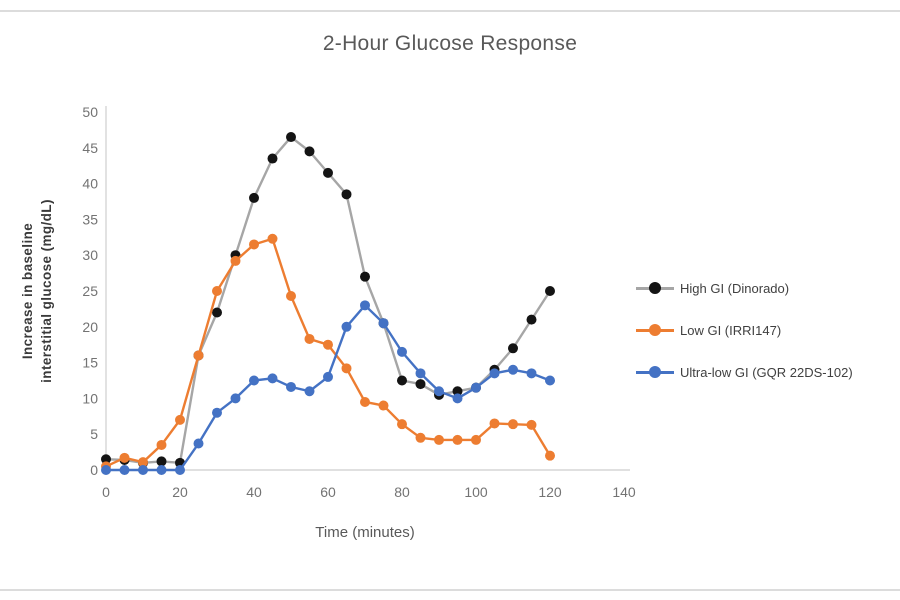 This screenshot has width=900, height=600. What do you see at coordinates (90, 327) in the screenshot?
I see `y-tick-label: 20` at bounding box center [90, 327].